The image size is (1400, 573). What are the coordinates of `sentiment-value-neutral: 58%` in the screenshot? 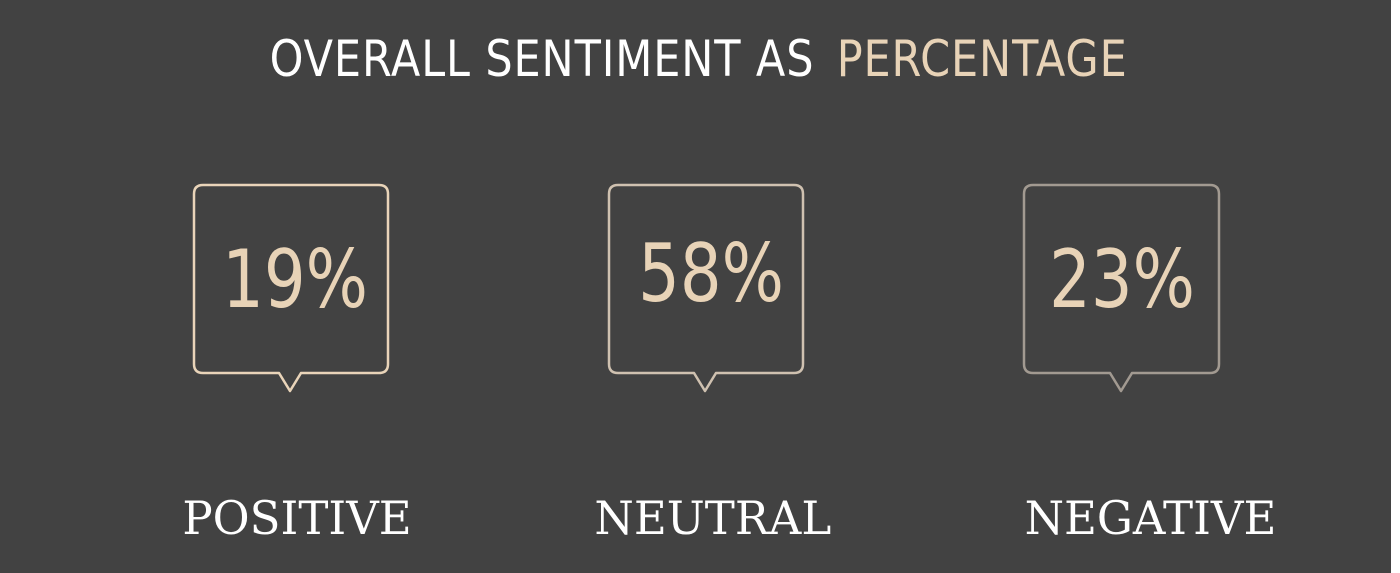 It's located at (711, 273).